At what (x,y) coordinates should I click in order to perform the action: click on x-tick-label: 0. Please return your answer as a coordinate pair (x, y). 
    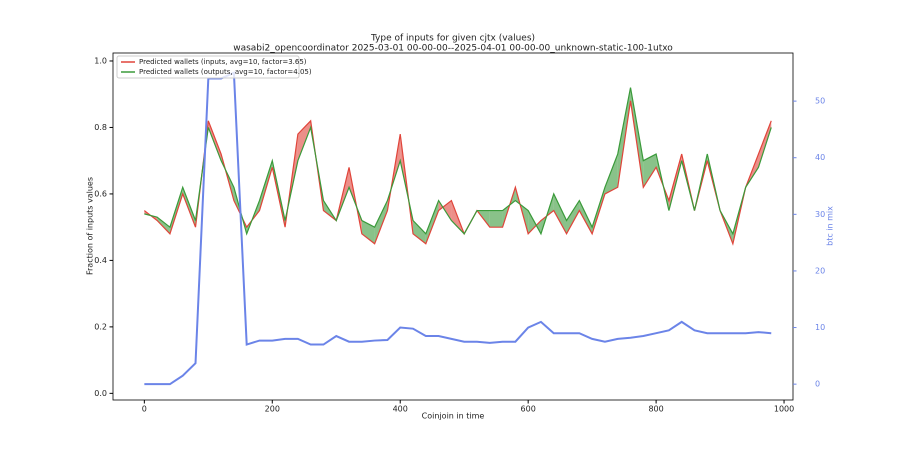
    Looking at the image, I should click on (144, 409).